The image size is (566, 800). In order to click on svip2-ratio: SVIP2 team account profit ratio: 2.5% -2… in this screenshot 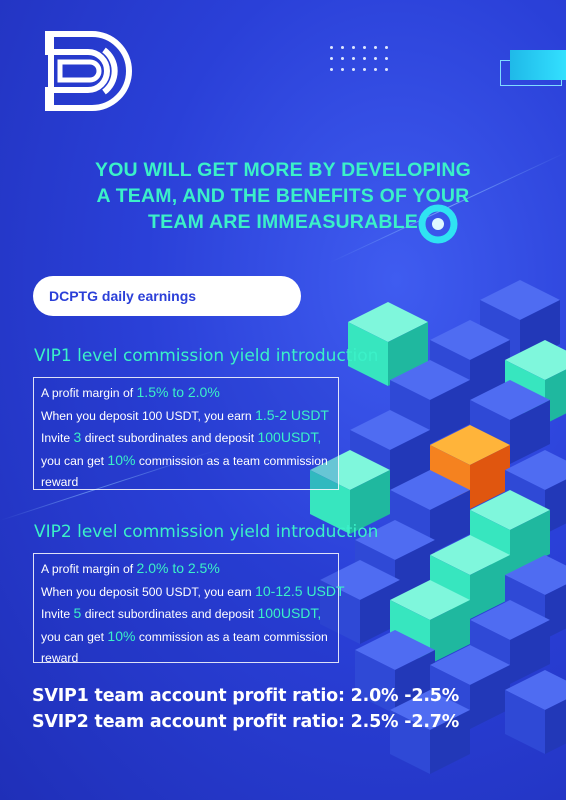, I will do `click(246, 722)`.